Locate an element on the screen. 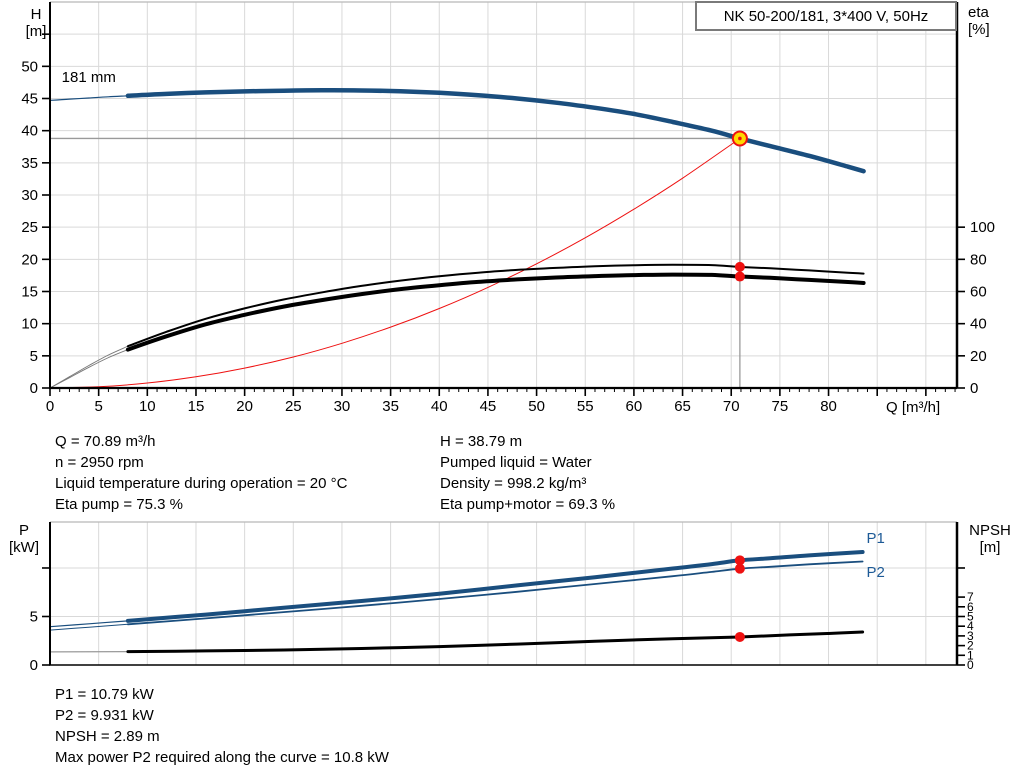 The width and height of the screenshot is (1024, 781). info-h: H = 38.79 m is located at coordinates (481, 441).